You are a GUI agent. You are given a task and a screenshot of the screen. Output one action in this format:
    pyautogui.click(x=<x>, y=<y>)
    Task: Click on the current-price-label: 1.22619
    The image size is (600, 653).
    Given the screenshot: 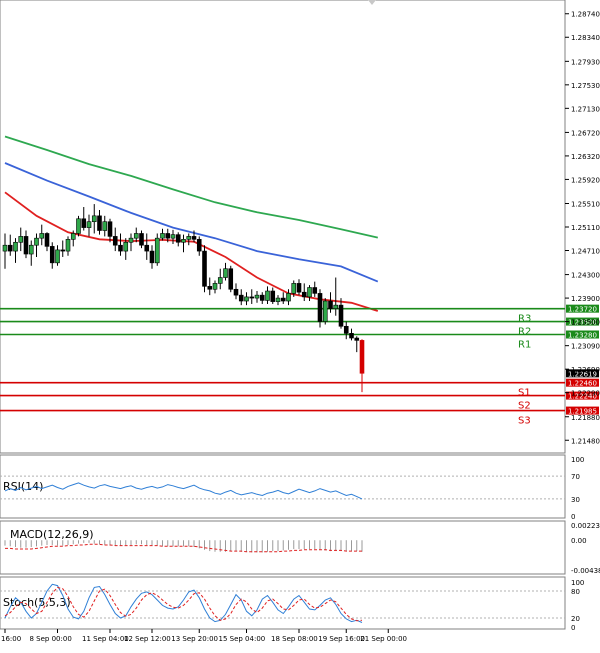 What is the action you would take?
    pyautogui.click(x=582, y=374)
    